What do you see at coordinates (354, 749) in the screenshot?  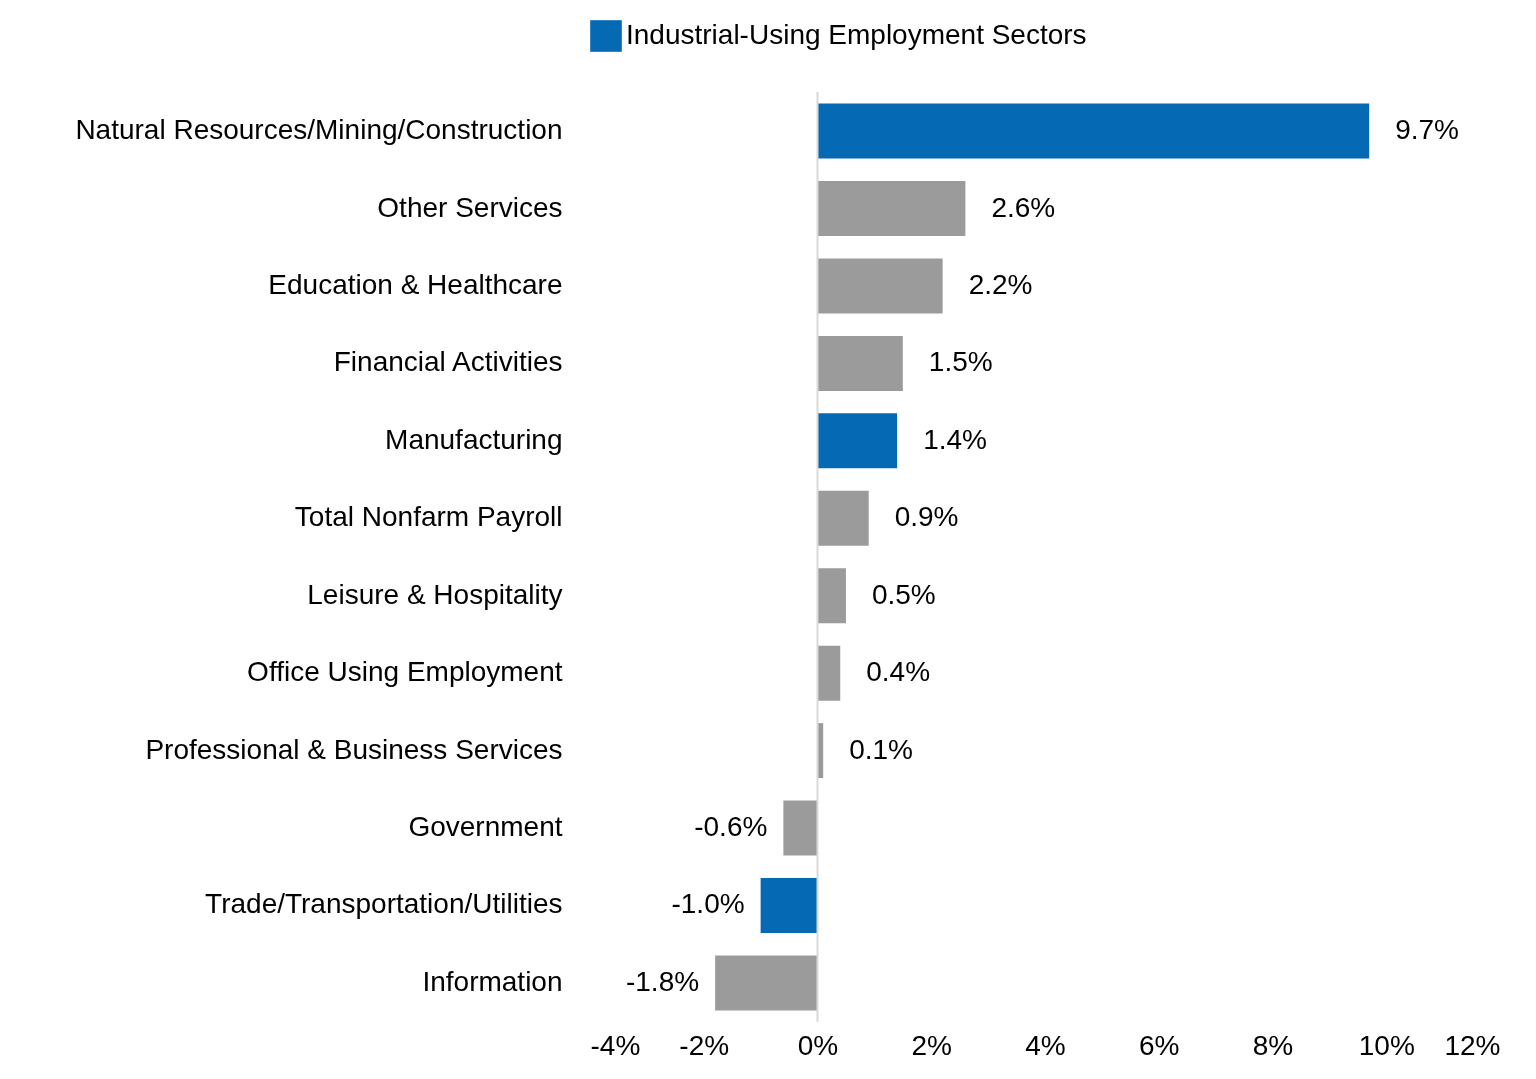 I see `y-tick-label: Professional & Business Services` at bounding box center [354, 749].